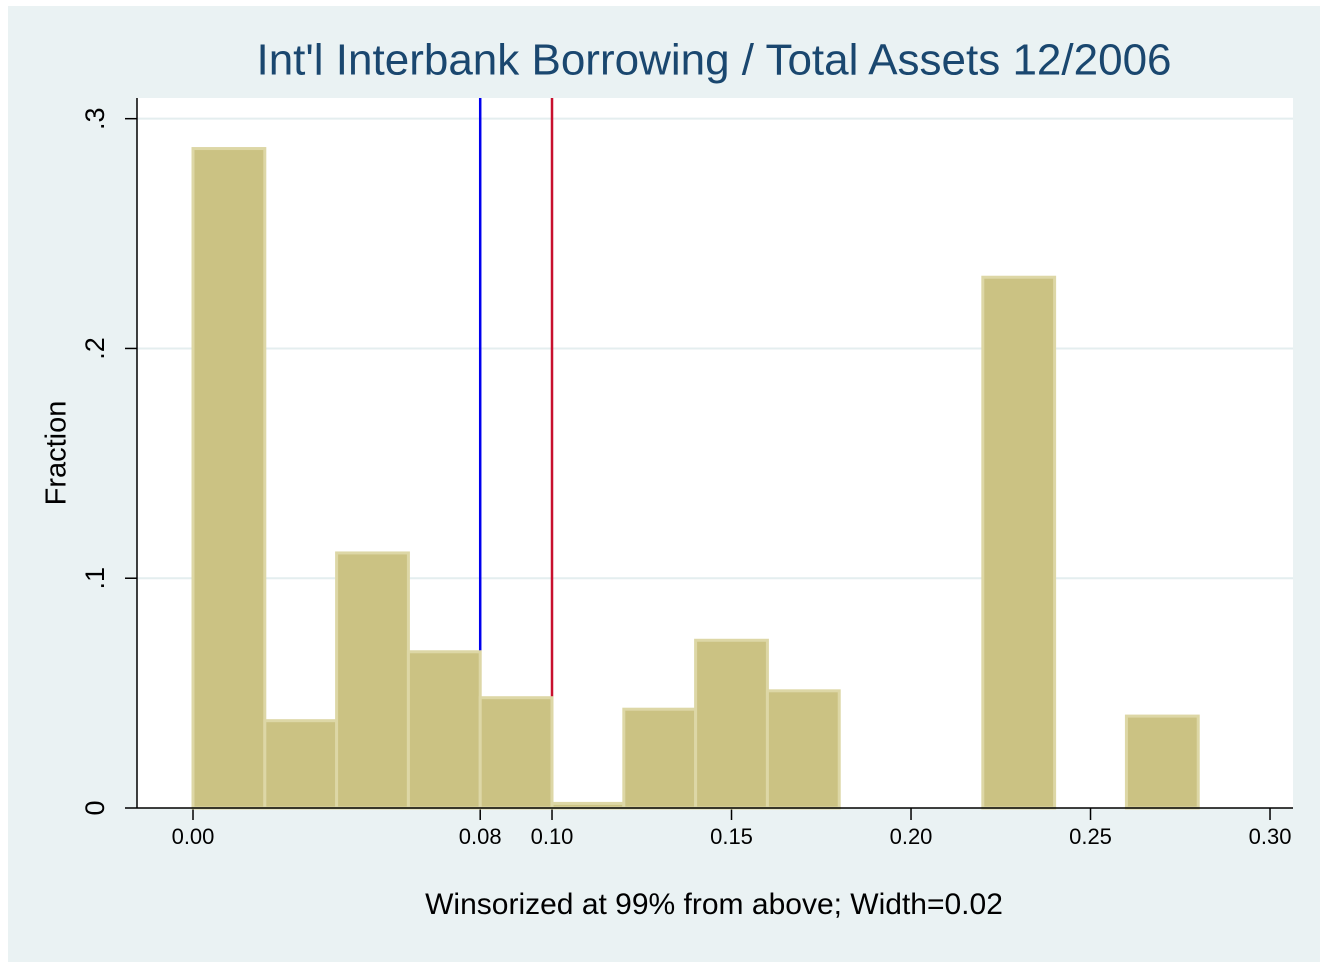 The width and height of the screenshot is (1328, 964). Describe the element at coordinates (57, 453) in the screenshot. I see `y-axis-label: Fraction` at that location.